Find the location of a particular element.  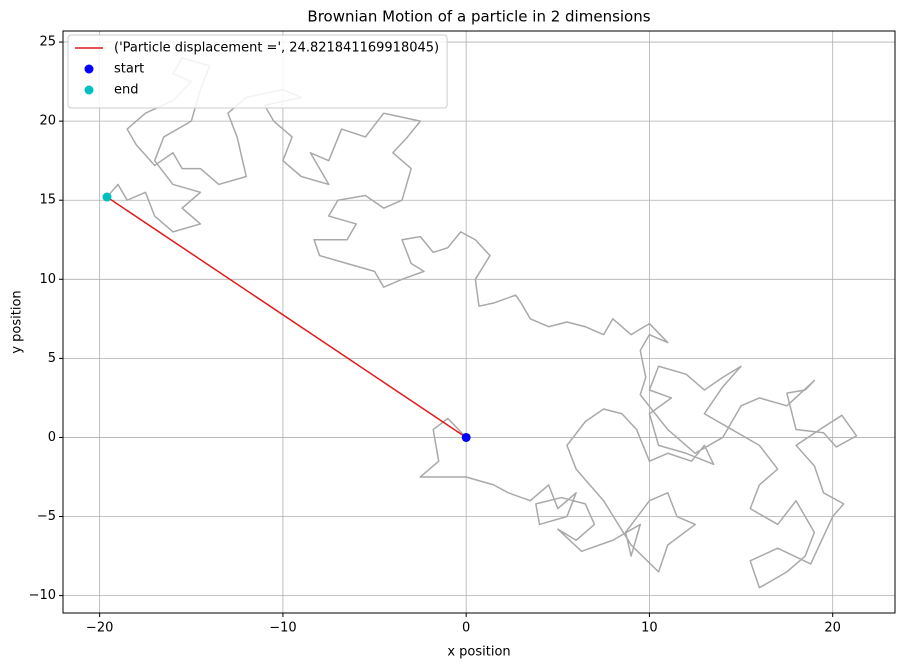

x-tick-label: 20 is located at coordinates (832, 628).